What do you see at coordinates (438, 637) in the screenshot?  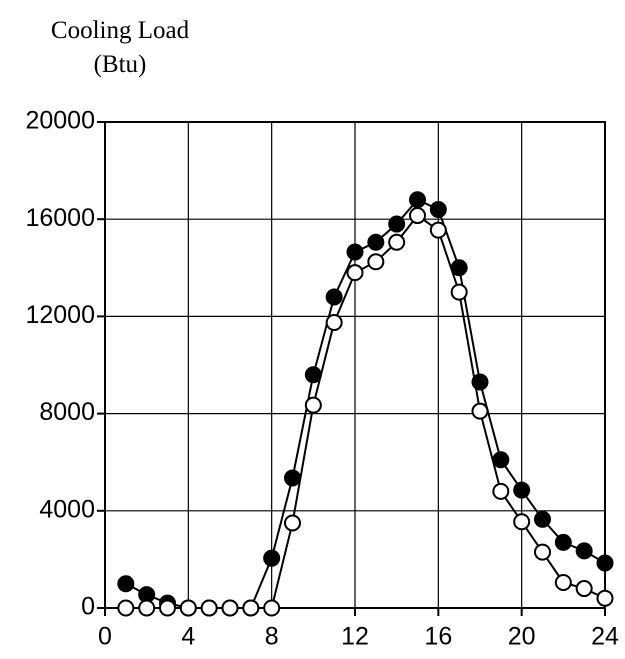 I see `x-tick-label: 16` at bounding box center [438, 637].